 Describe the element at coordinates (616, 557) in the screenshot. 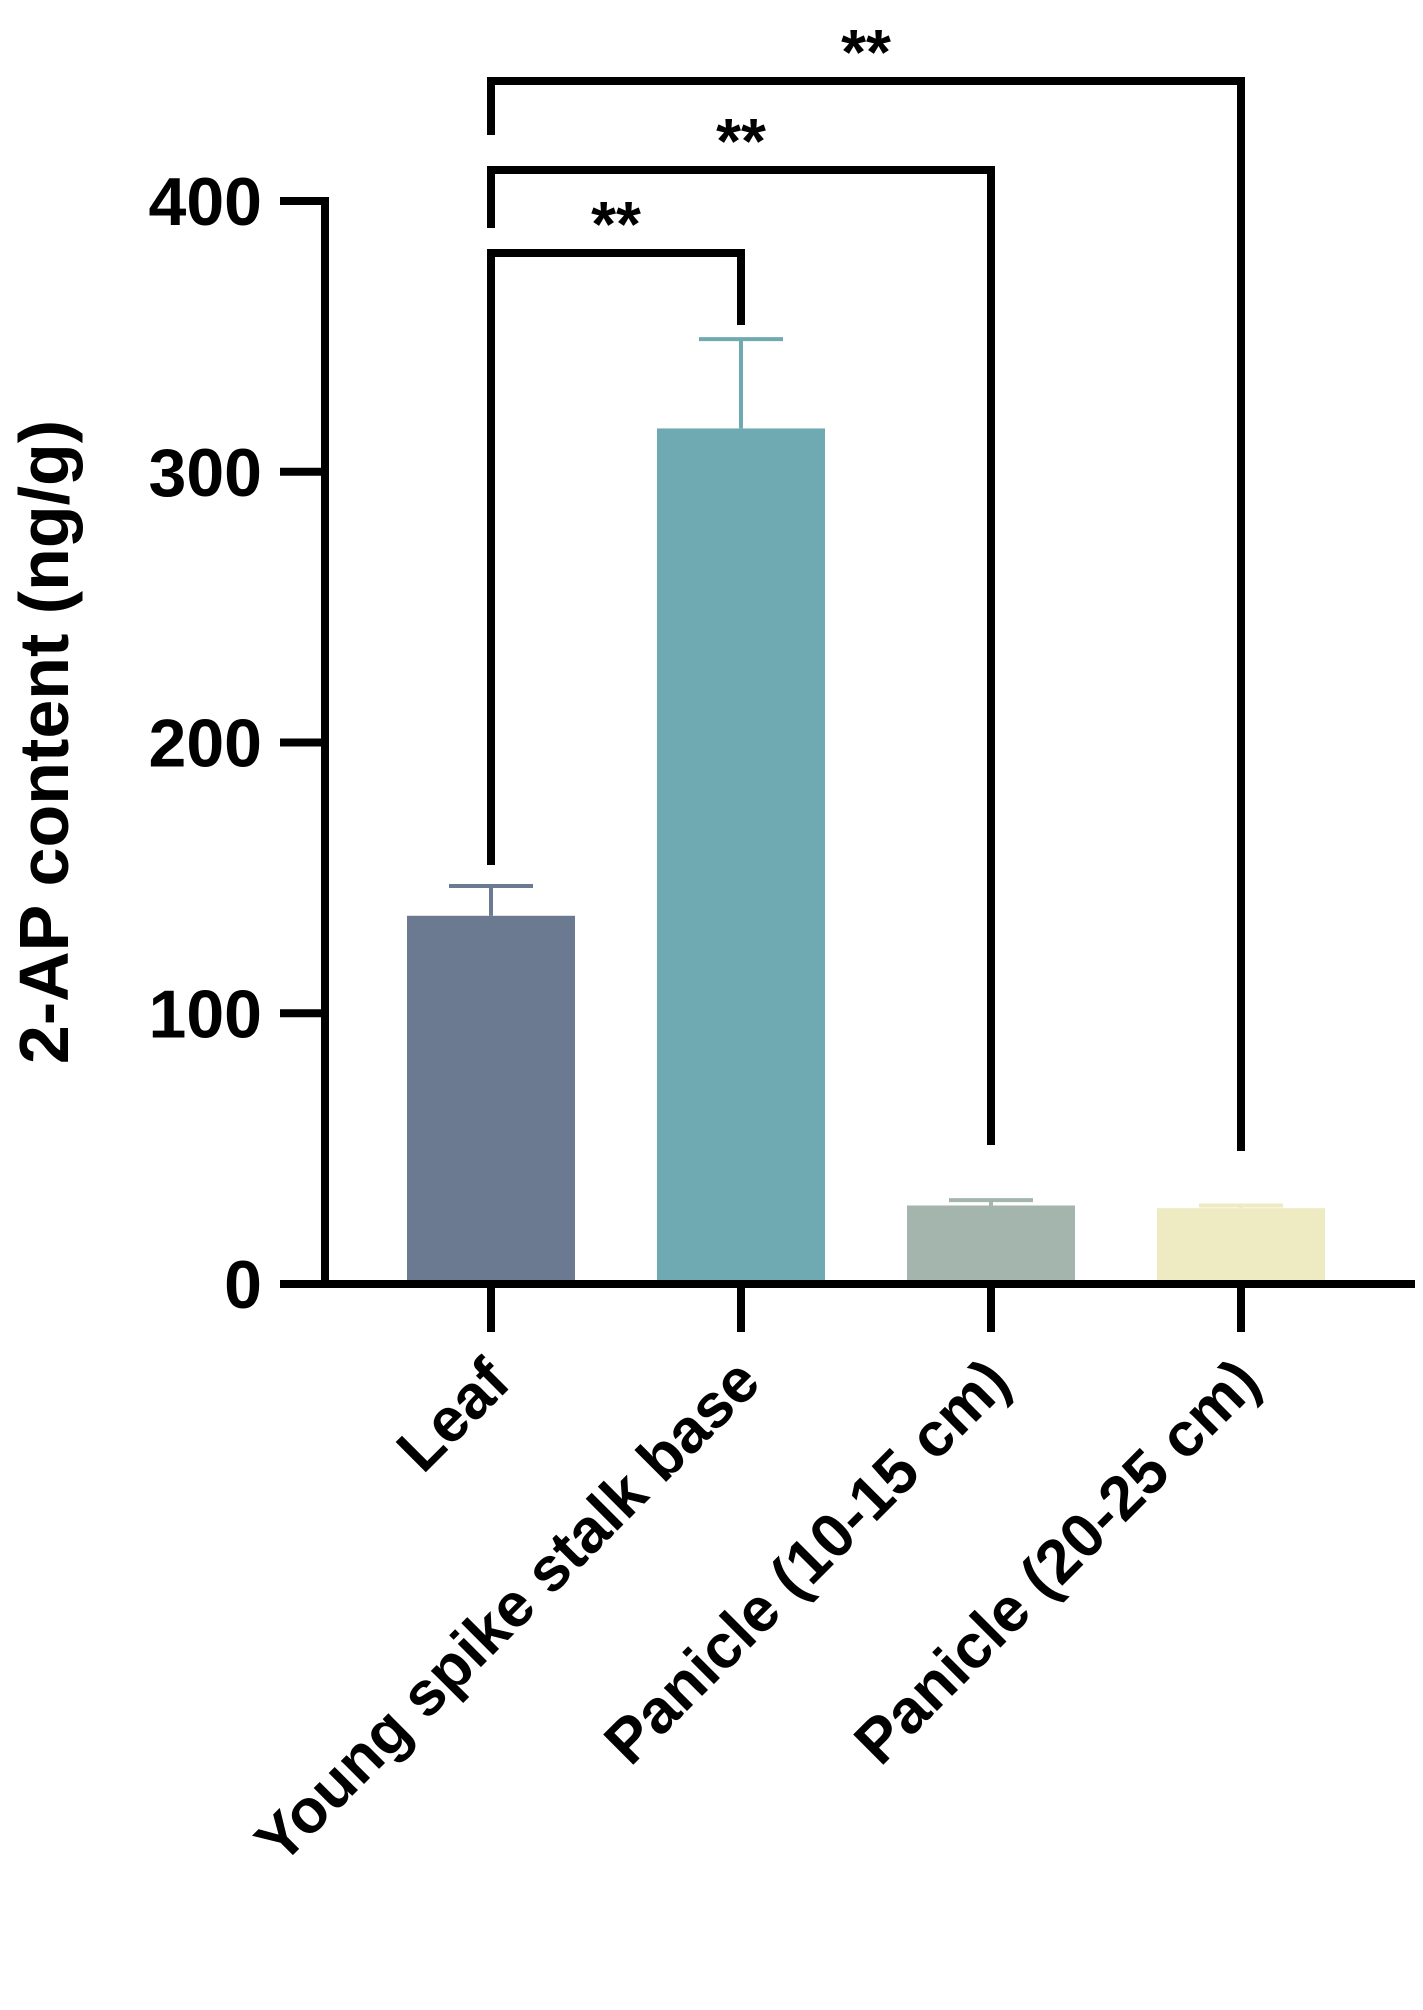

I see `significance-bracket` at that location.